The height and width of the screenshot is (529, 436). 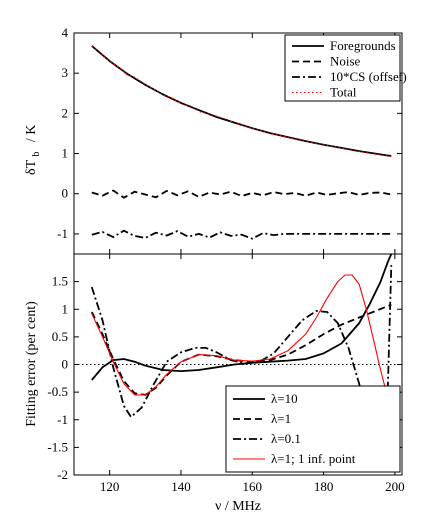 I want to click on y-tick-label: -1.5, so click(x=57, y=446).